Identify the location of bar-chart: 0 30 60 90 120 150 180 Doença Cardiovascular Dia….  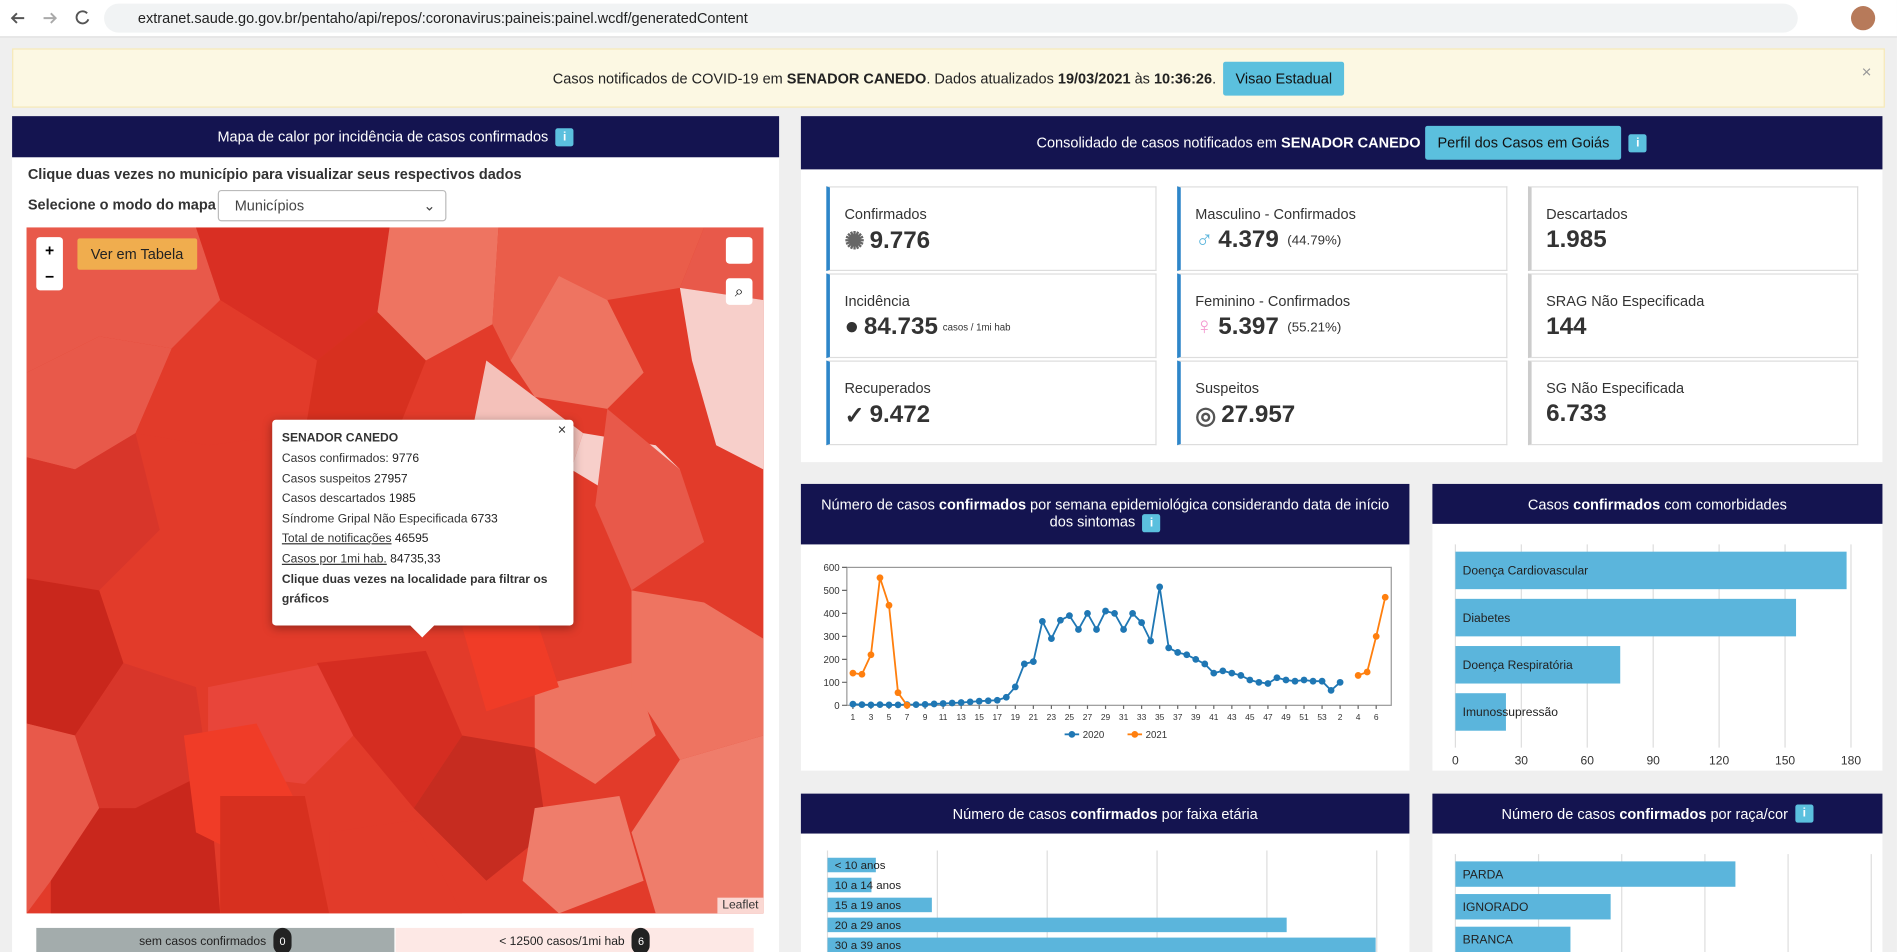
(1656, 656).